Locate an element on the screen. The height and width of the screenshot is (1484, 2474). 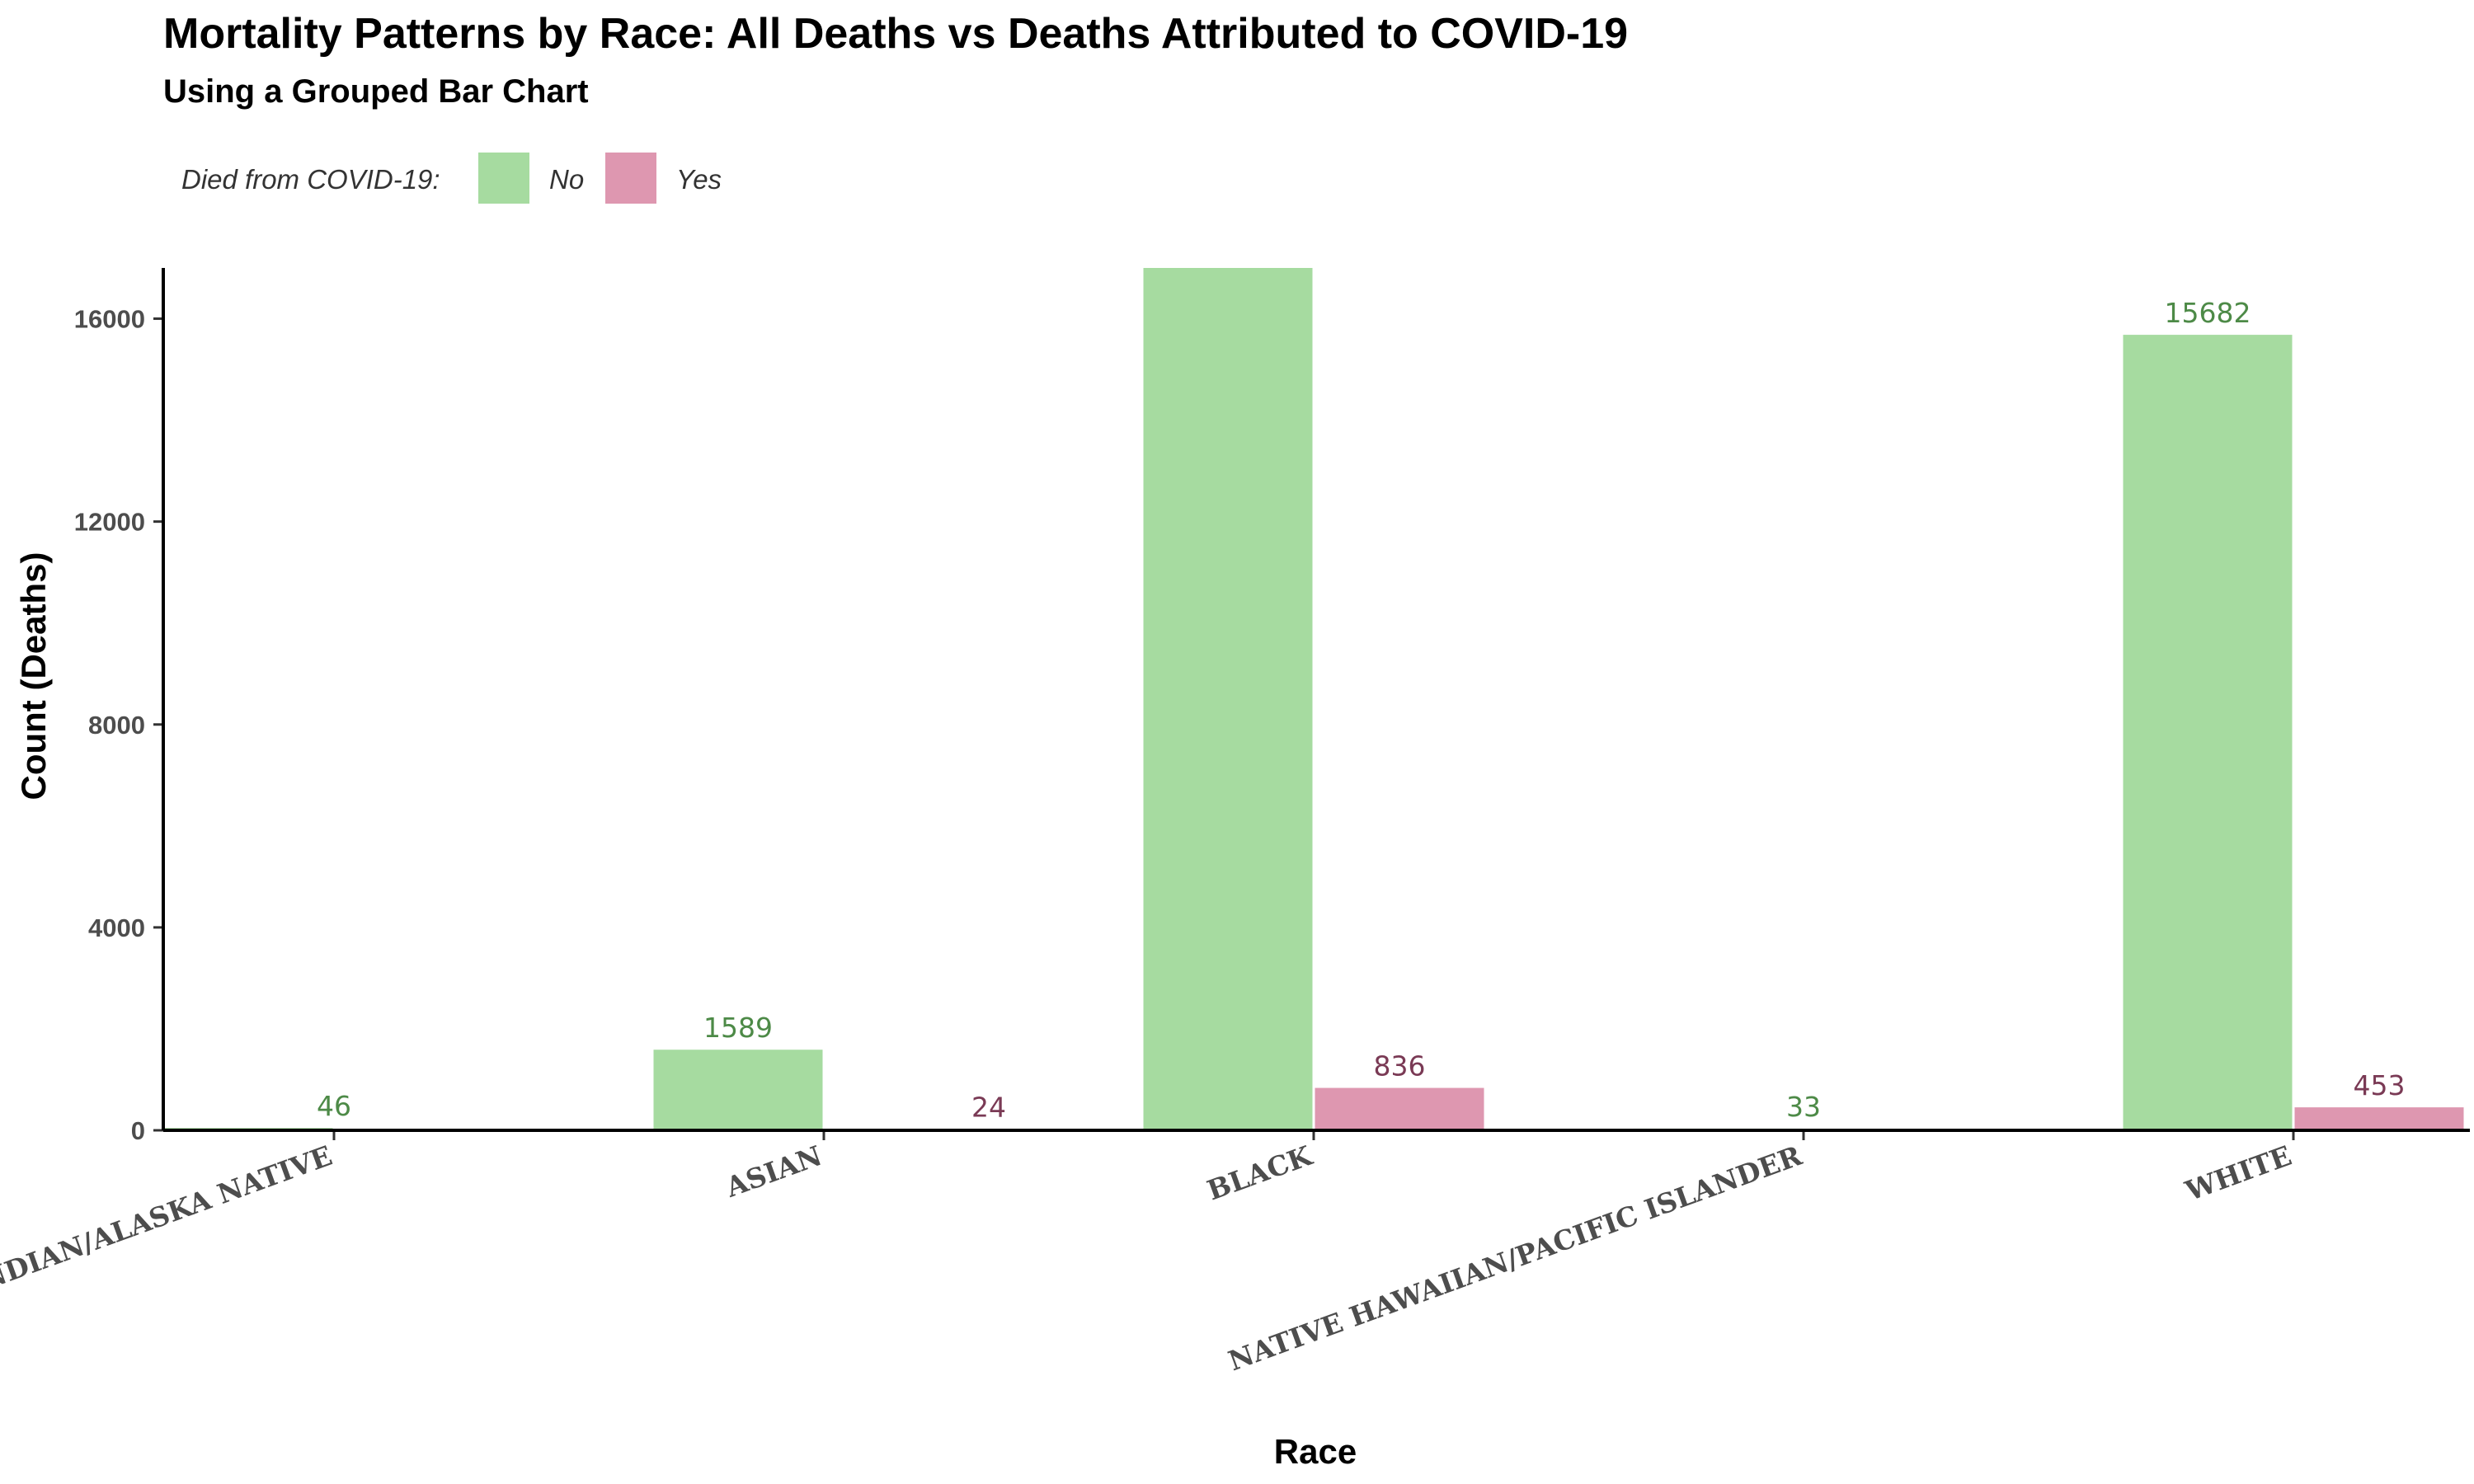
x-tick-label: BLACK is located at coordinates (1260, 1172).